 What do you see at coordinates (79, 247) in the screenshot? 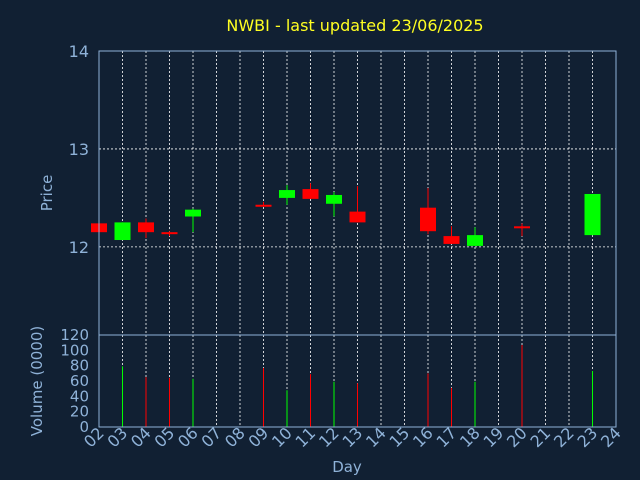
I see `price-tick-12: 12` at bounding box center [79, 247].